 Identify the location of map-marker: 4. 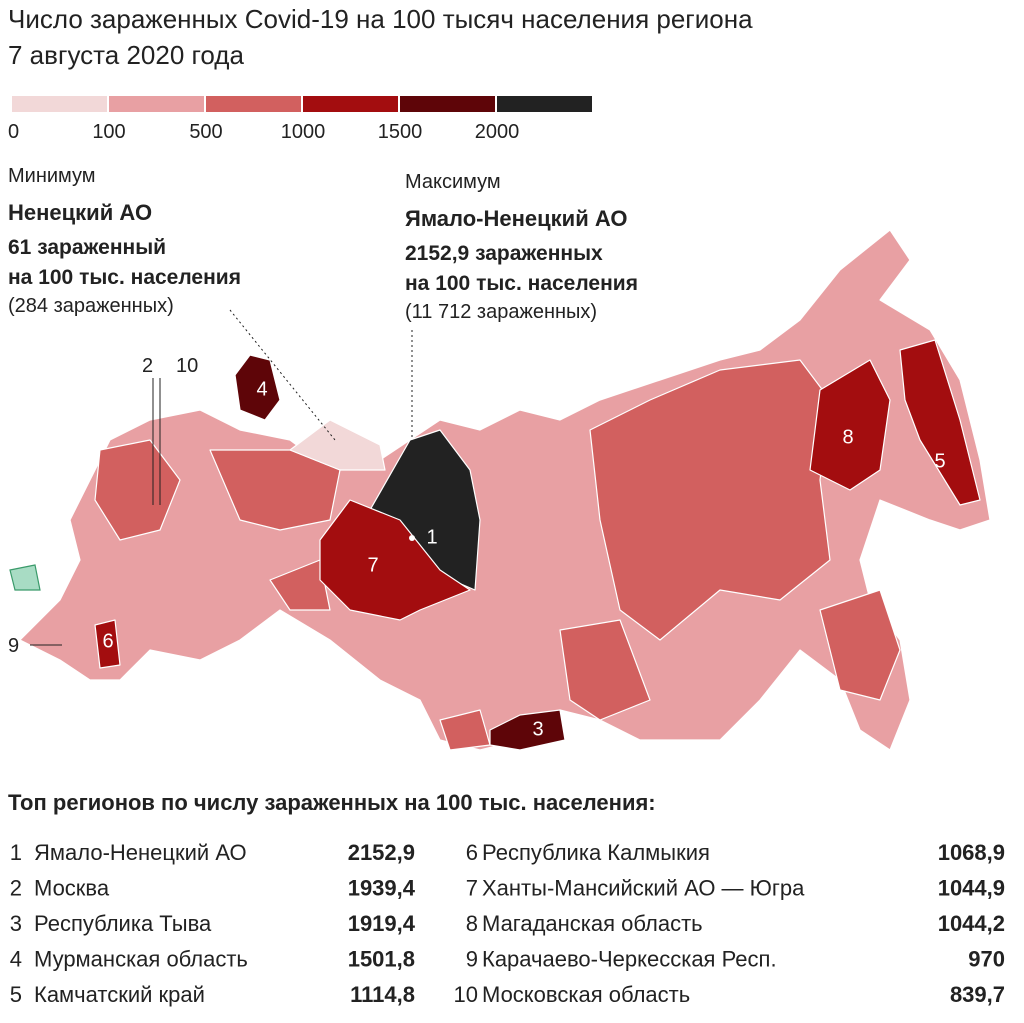
(261, 389).